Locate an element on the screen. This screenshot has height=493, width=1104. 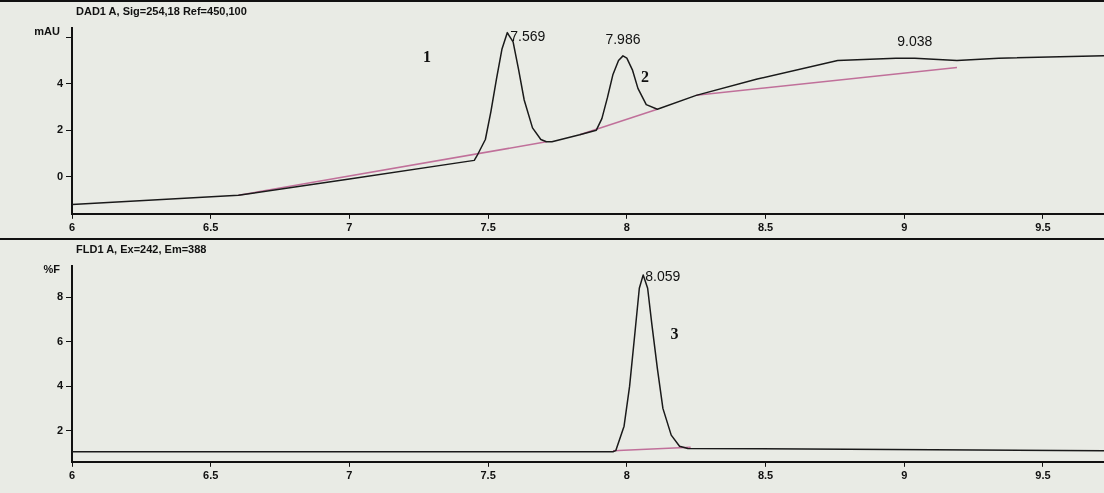
y-tick-label: 6 is located at coordinates (59, 340).